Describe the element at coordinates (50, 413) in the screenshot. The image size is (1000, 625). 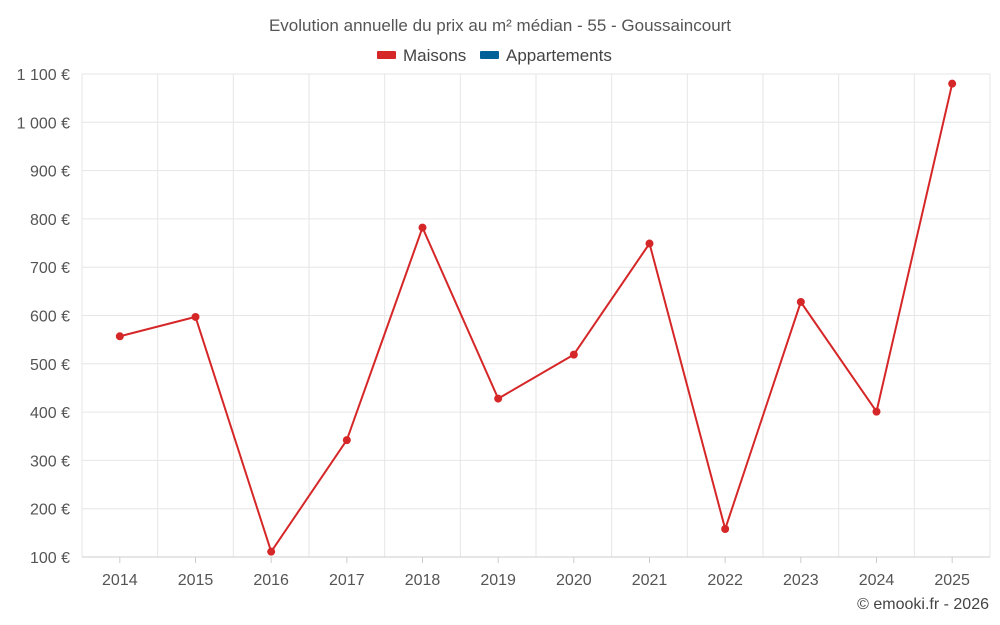
I see `y-tick-label: 400 €` at that location.